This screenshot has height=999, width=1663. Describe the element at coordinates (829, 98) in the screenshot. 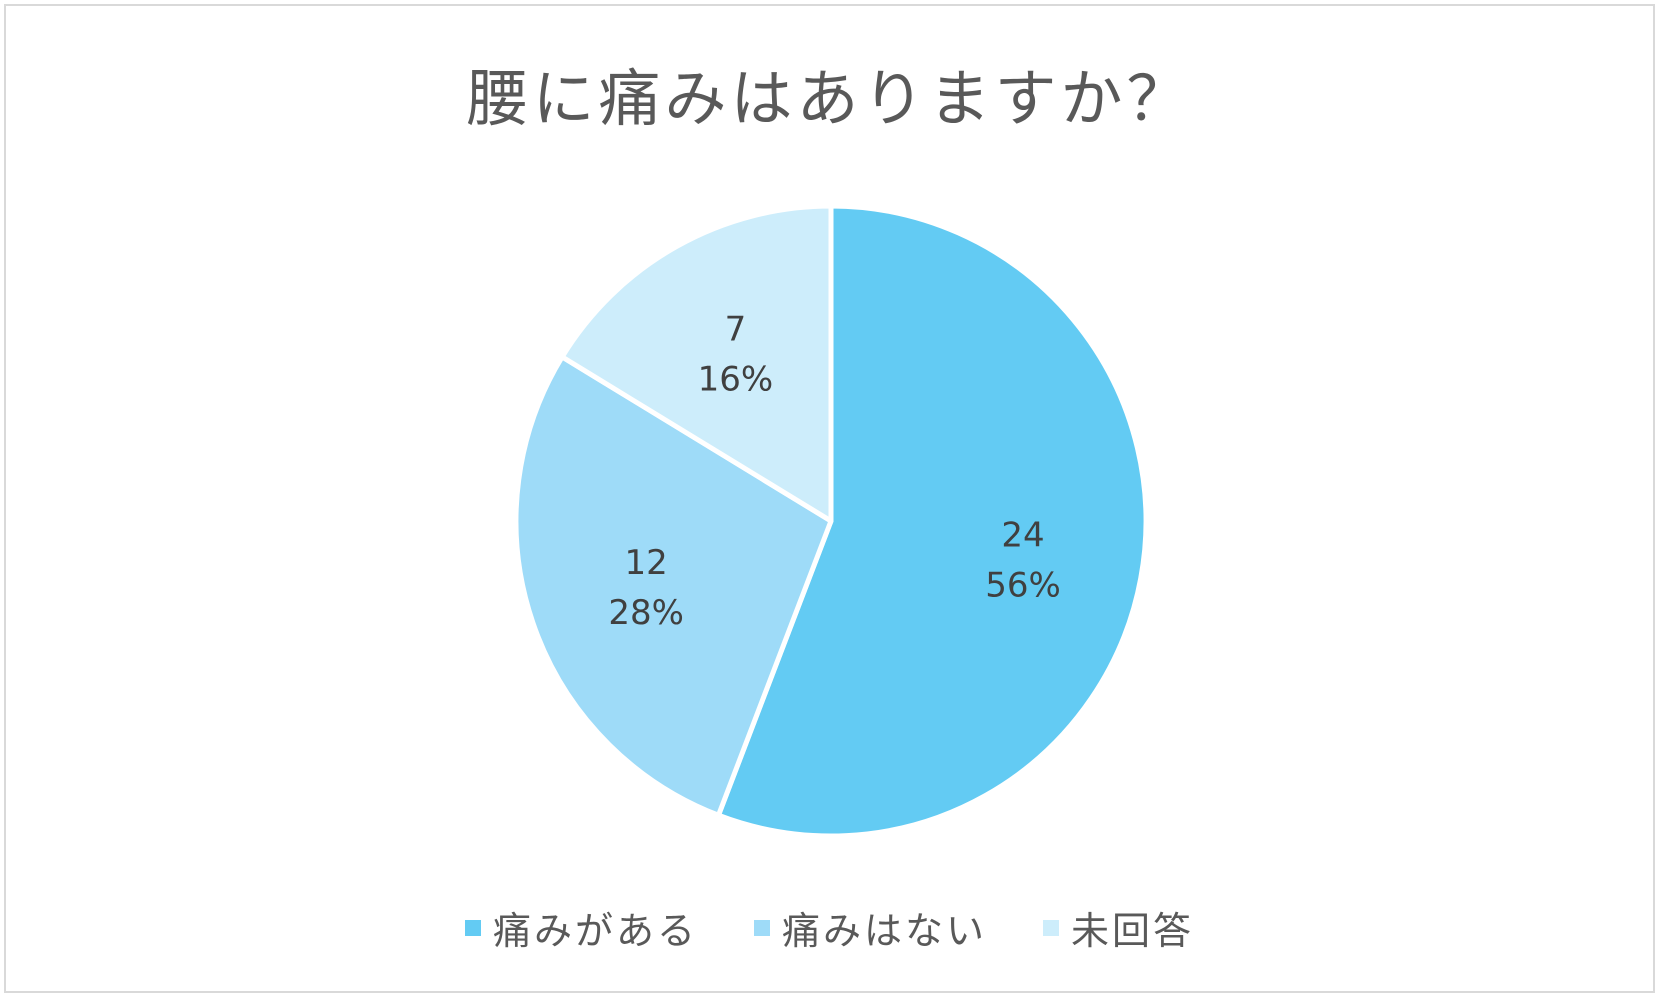

I see `chart-title: 腰に痛みはありますか？` at that location.